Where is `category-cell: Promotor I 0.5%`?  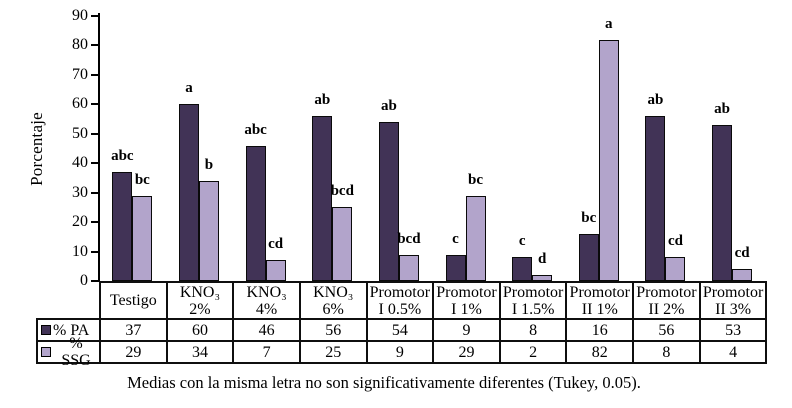 category-cell: Promotor I 0.5% is located at coordinates (400, 300).